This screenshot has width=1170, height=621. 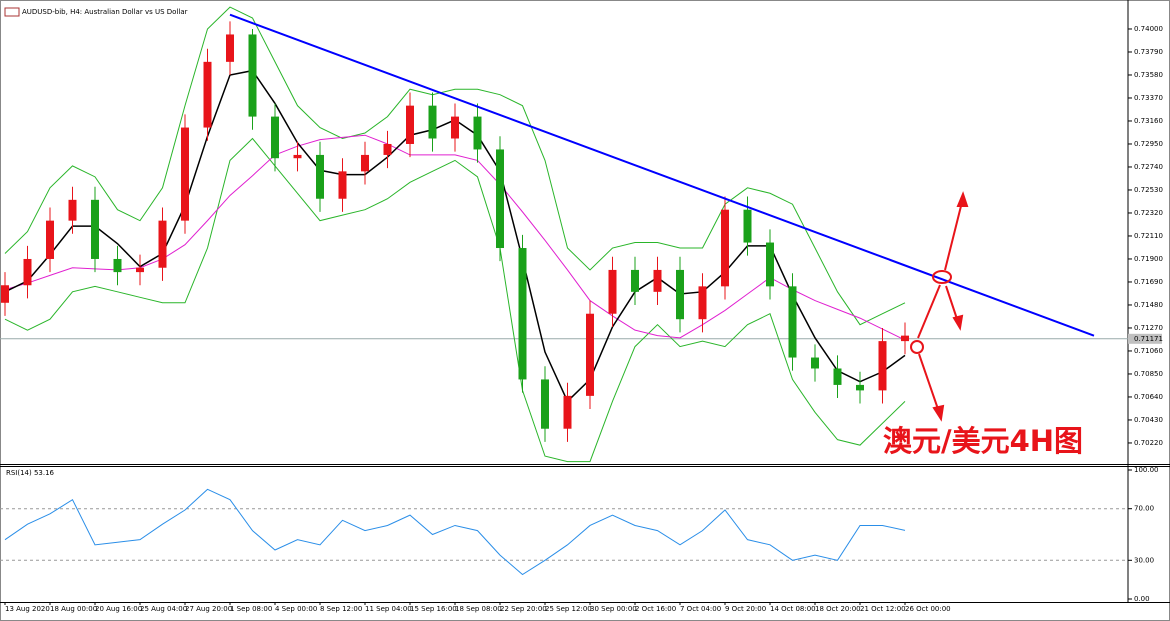 What do you see at coordinates (928, 609) in the screenshot?
I see `x-tick-label: 26 Oct 00:00` at bounding box center [928, 609].